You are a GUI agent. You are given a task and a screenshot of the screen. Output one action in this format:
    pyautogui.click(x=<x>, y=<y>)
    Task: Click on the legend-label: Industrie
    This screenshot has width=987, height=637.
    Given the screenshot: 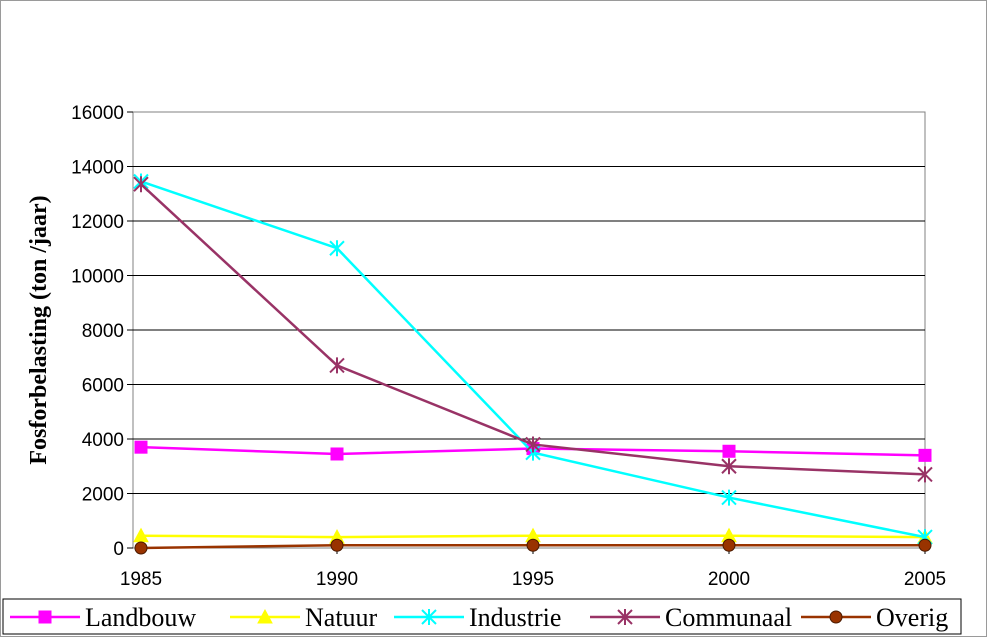 What is the action you would take?
    pyautogui.click(x=515, y=617)
    